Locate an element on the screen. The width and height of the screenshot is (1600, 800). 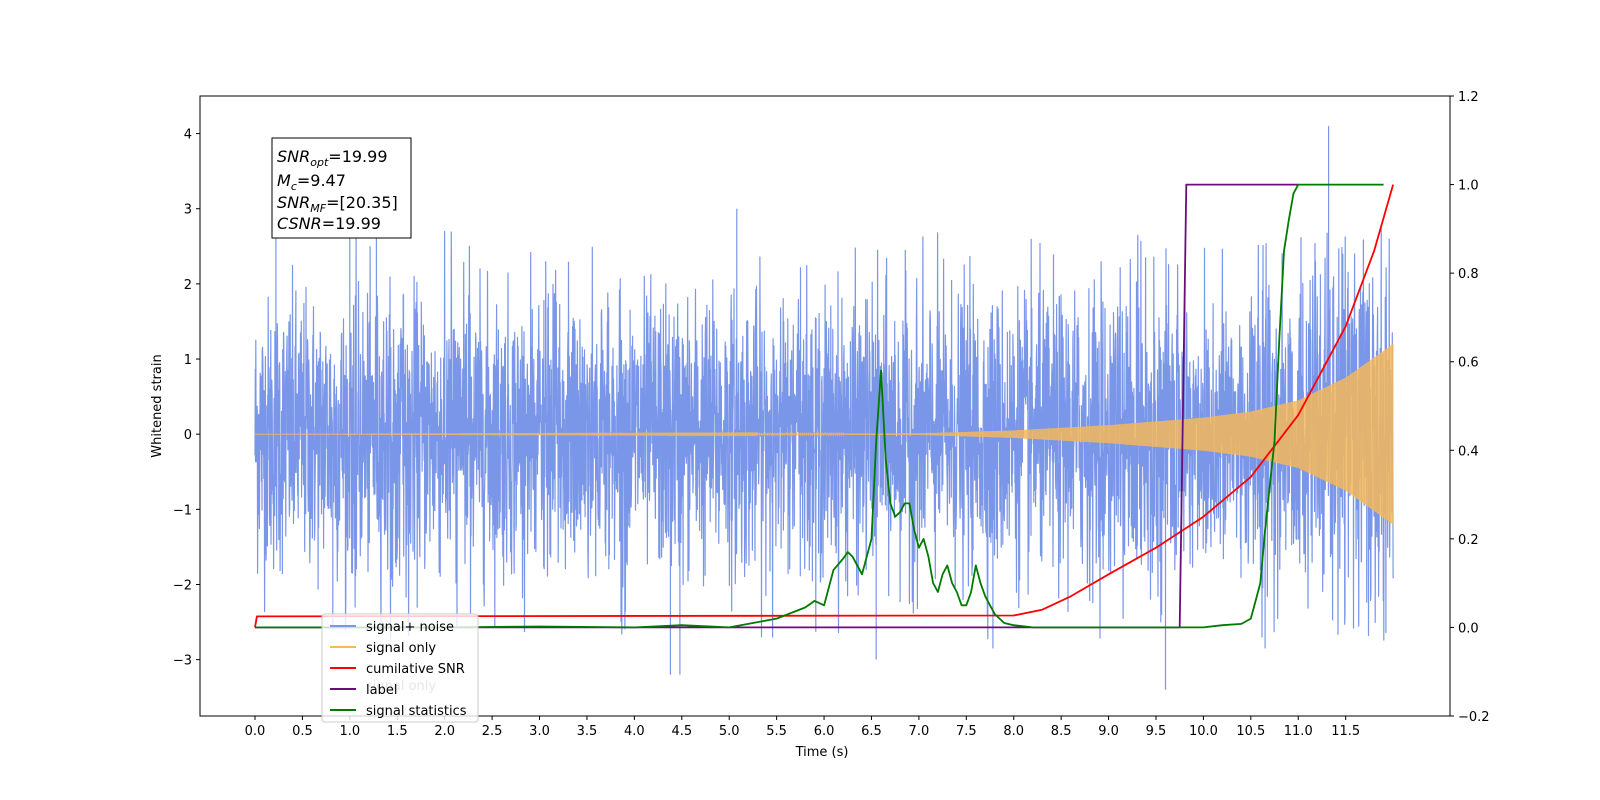
legend-entry: cumilative SNR is located at coordinates (415, 669).